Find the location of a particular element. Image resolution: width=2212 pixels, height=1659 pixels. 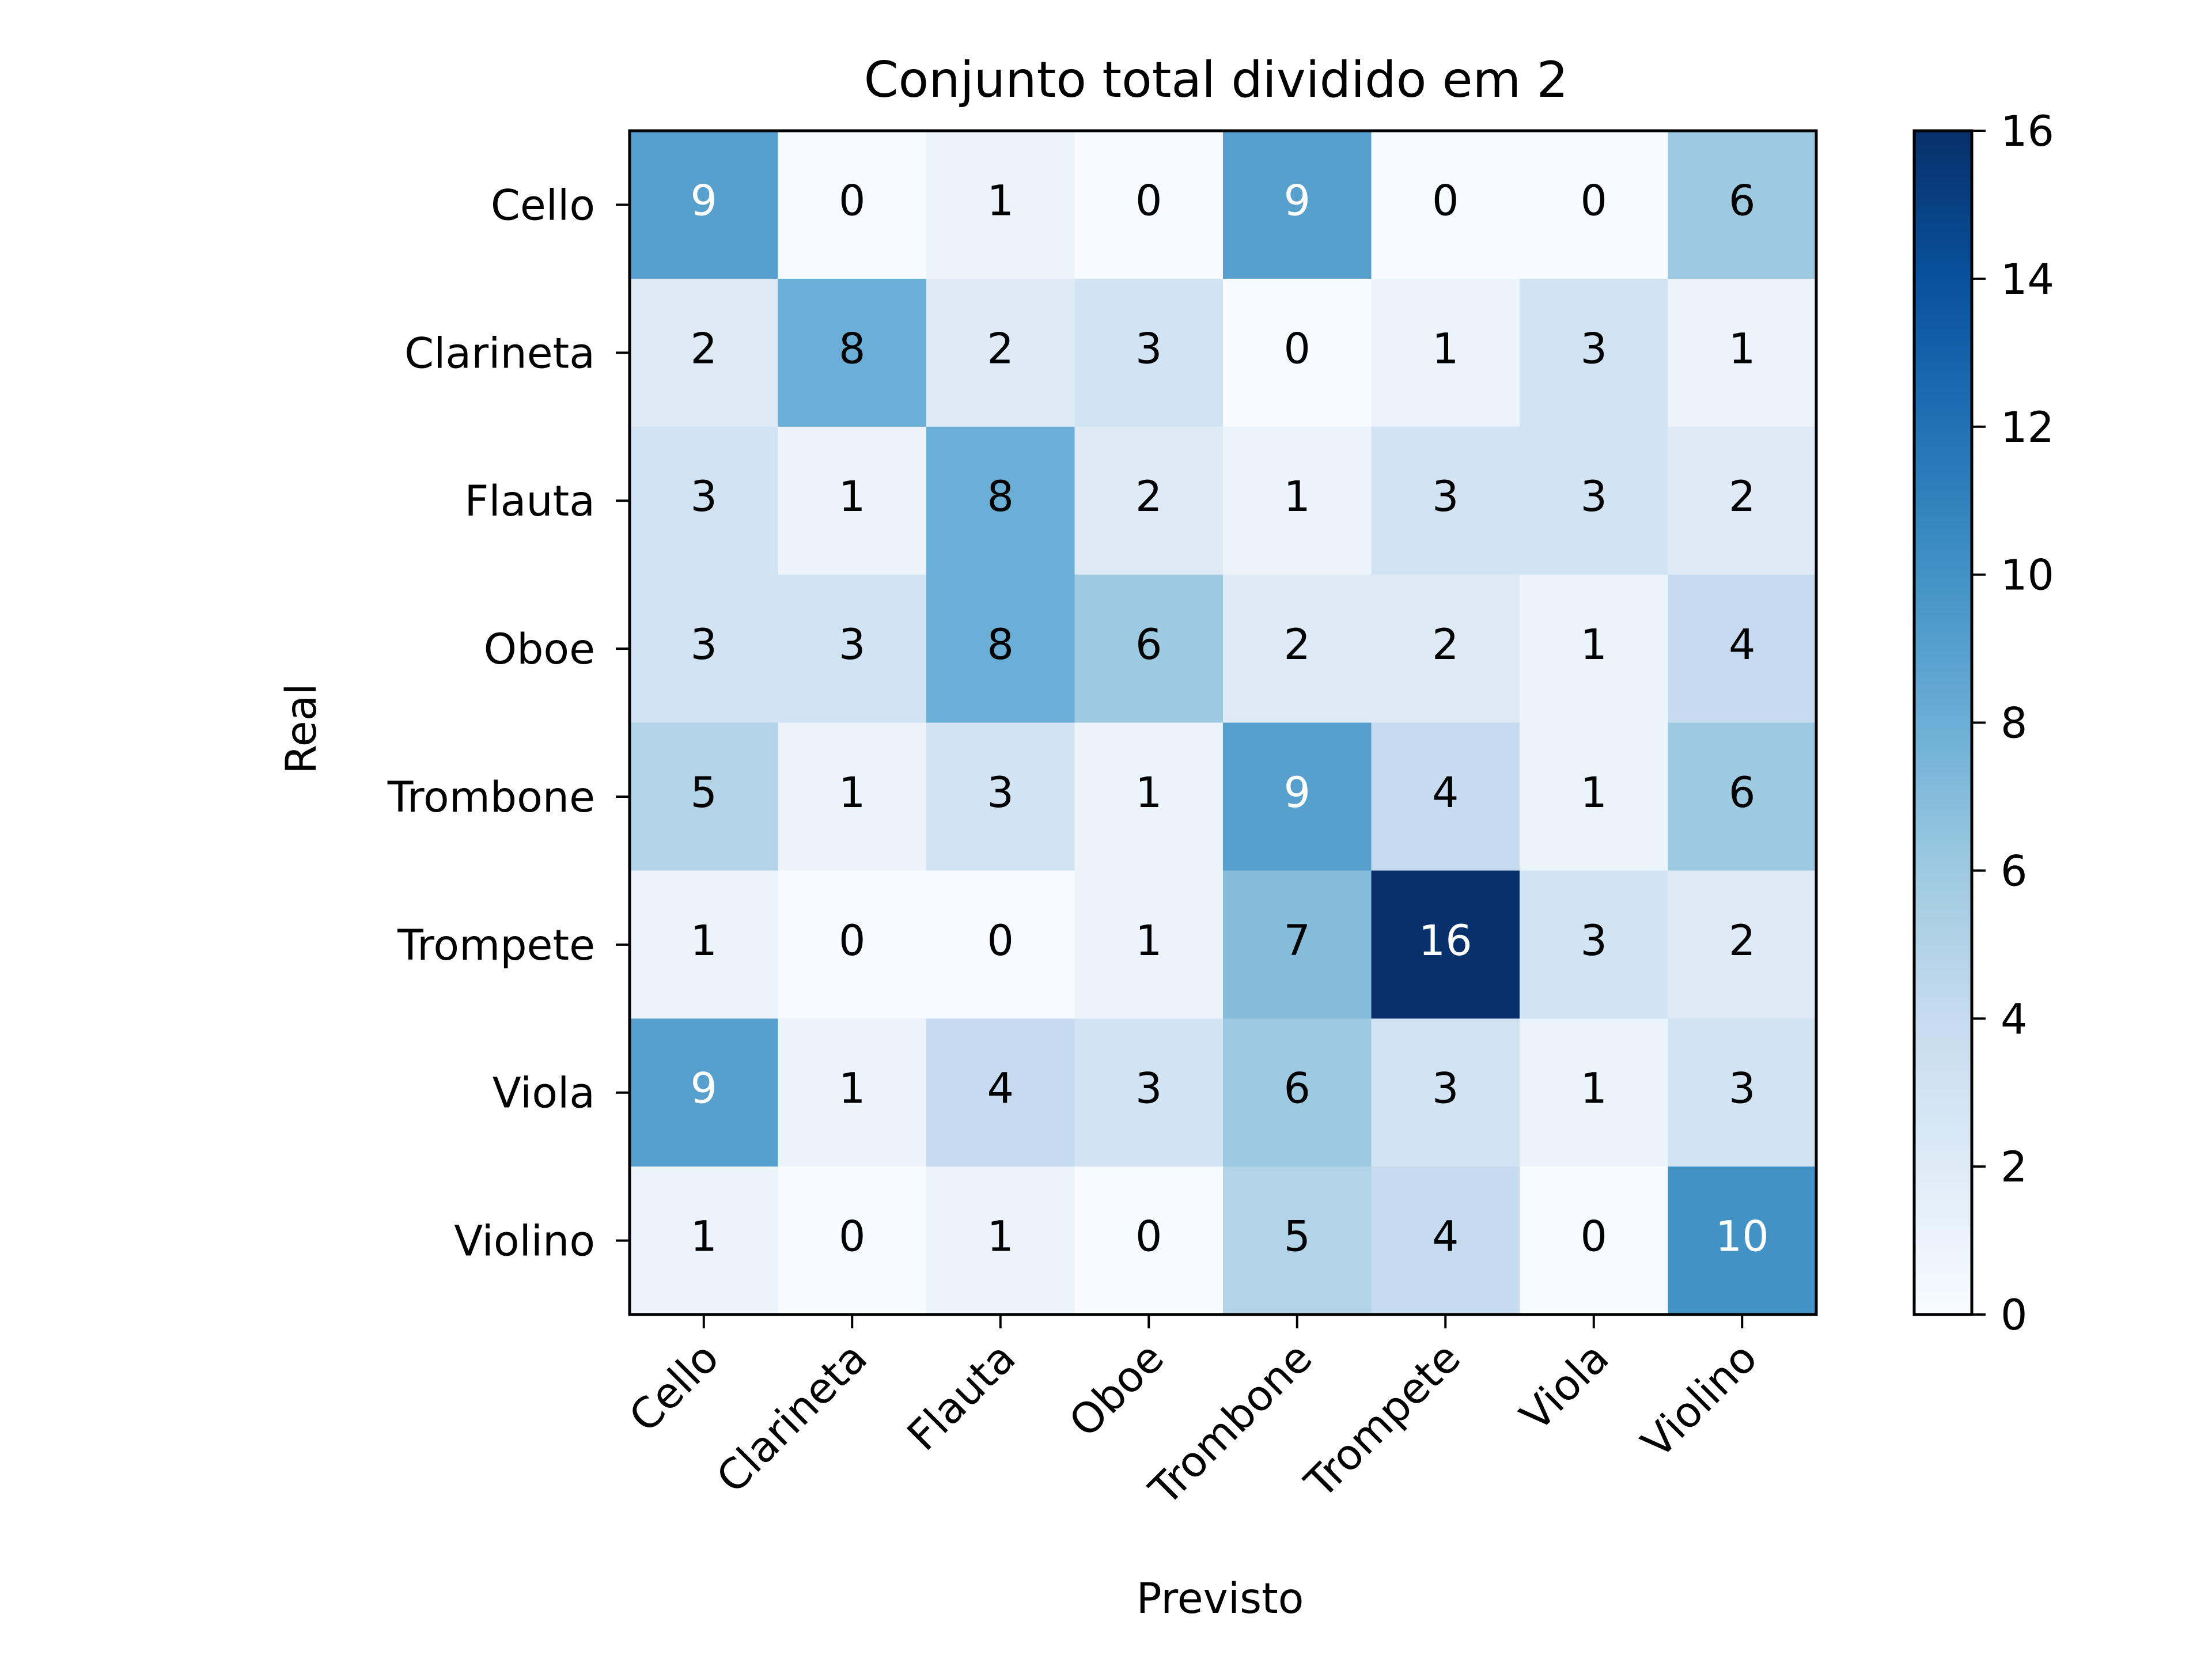

x-tick-label: Viola is located at coordinates (1564, 1387).